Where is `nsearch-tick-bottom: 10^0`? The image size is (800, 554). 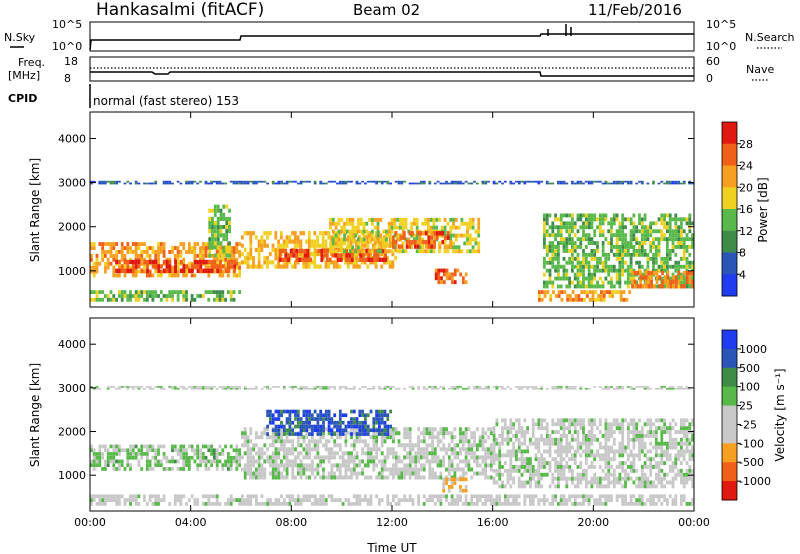 nsearch-tick-bottom: 10^0 is located at coordinates (721, 46).